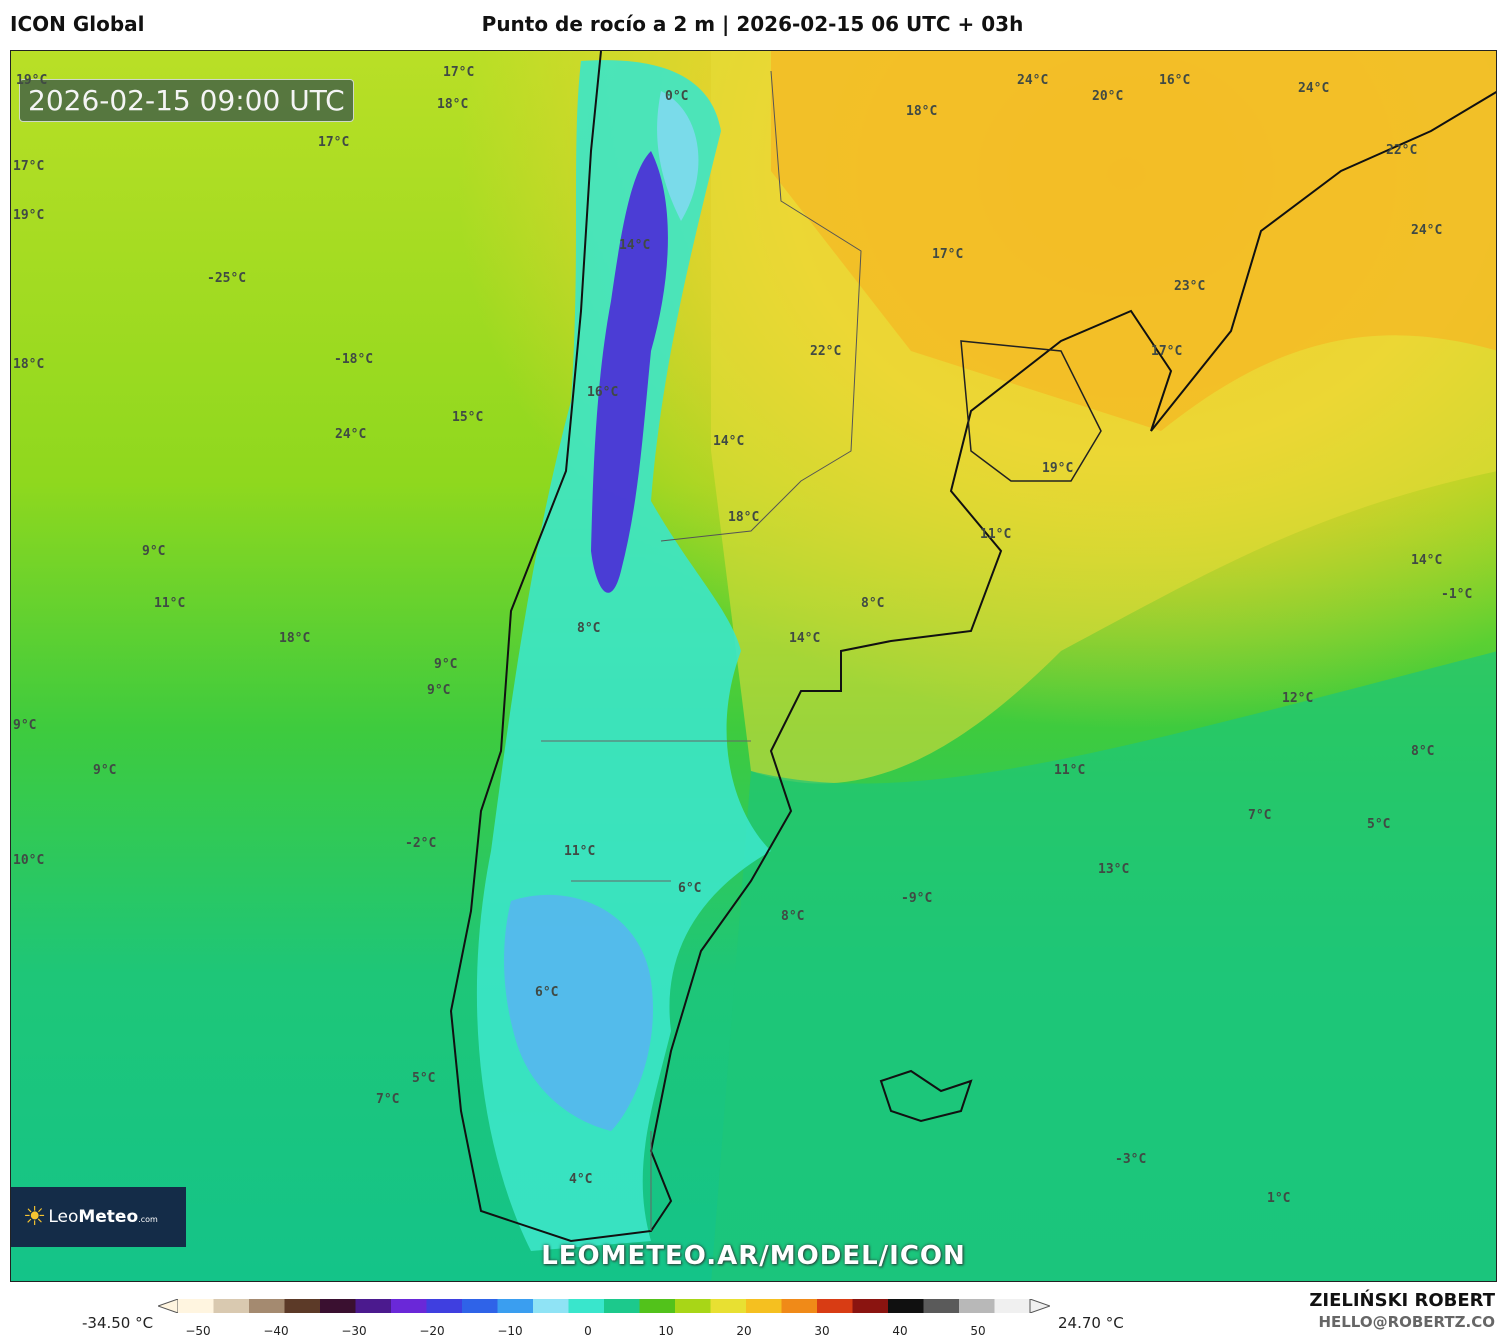 The image size is (1505, 1338). Describe the element at coordinates (1379, 824) in the screenshot. I see `temperature-label: 5°C` at that location.